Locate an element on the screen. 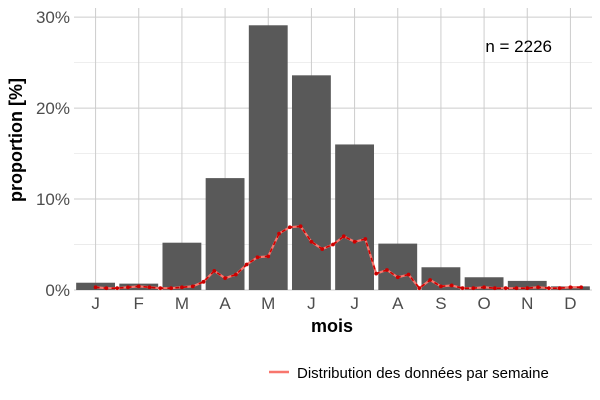 This screenshot has width=600, height=400. y-tick-label: 0% is located at coordinates (57, 290).